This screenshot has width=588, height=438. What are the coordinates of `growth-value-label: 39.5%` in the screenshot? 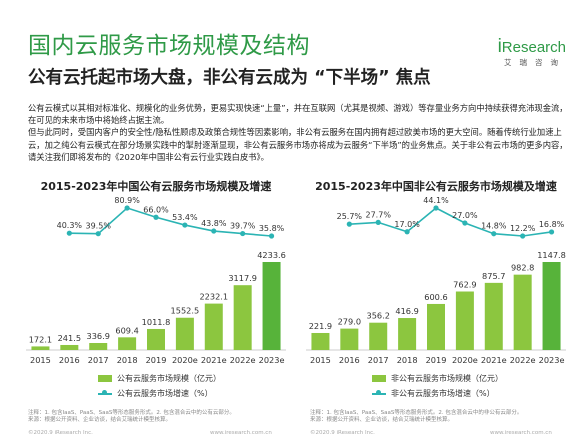 It's located at (99, 226).